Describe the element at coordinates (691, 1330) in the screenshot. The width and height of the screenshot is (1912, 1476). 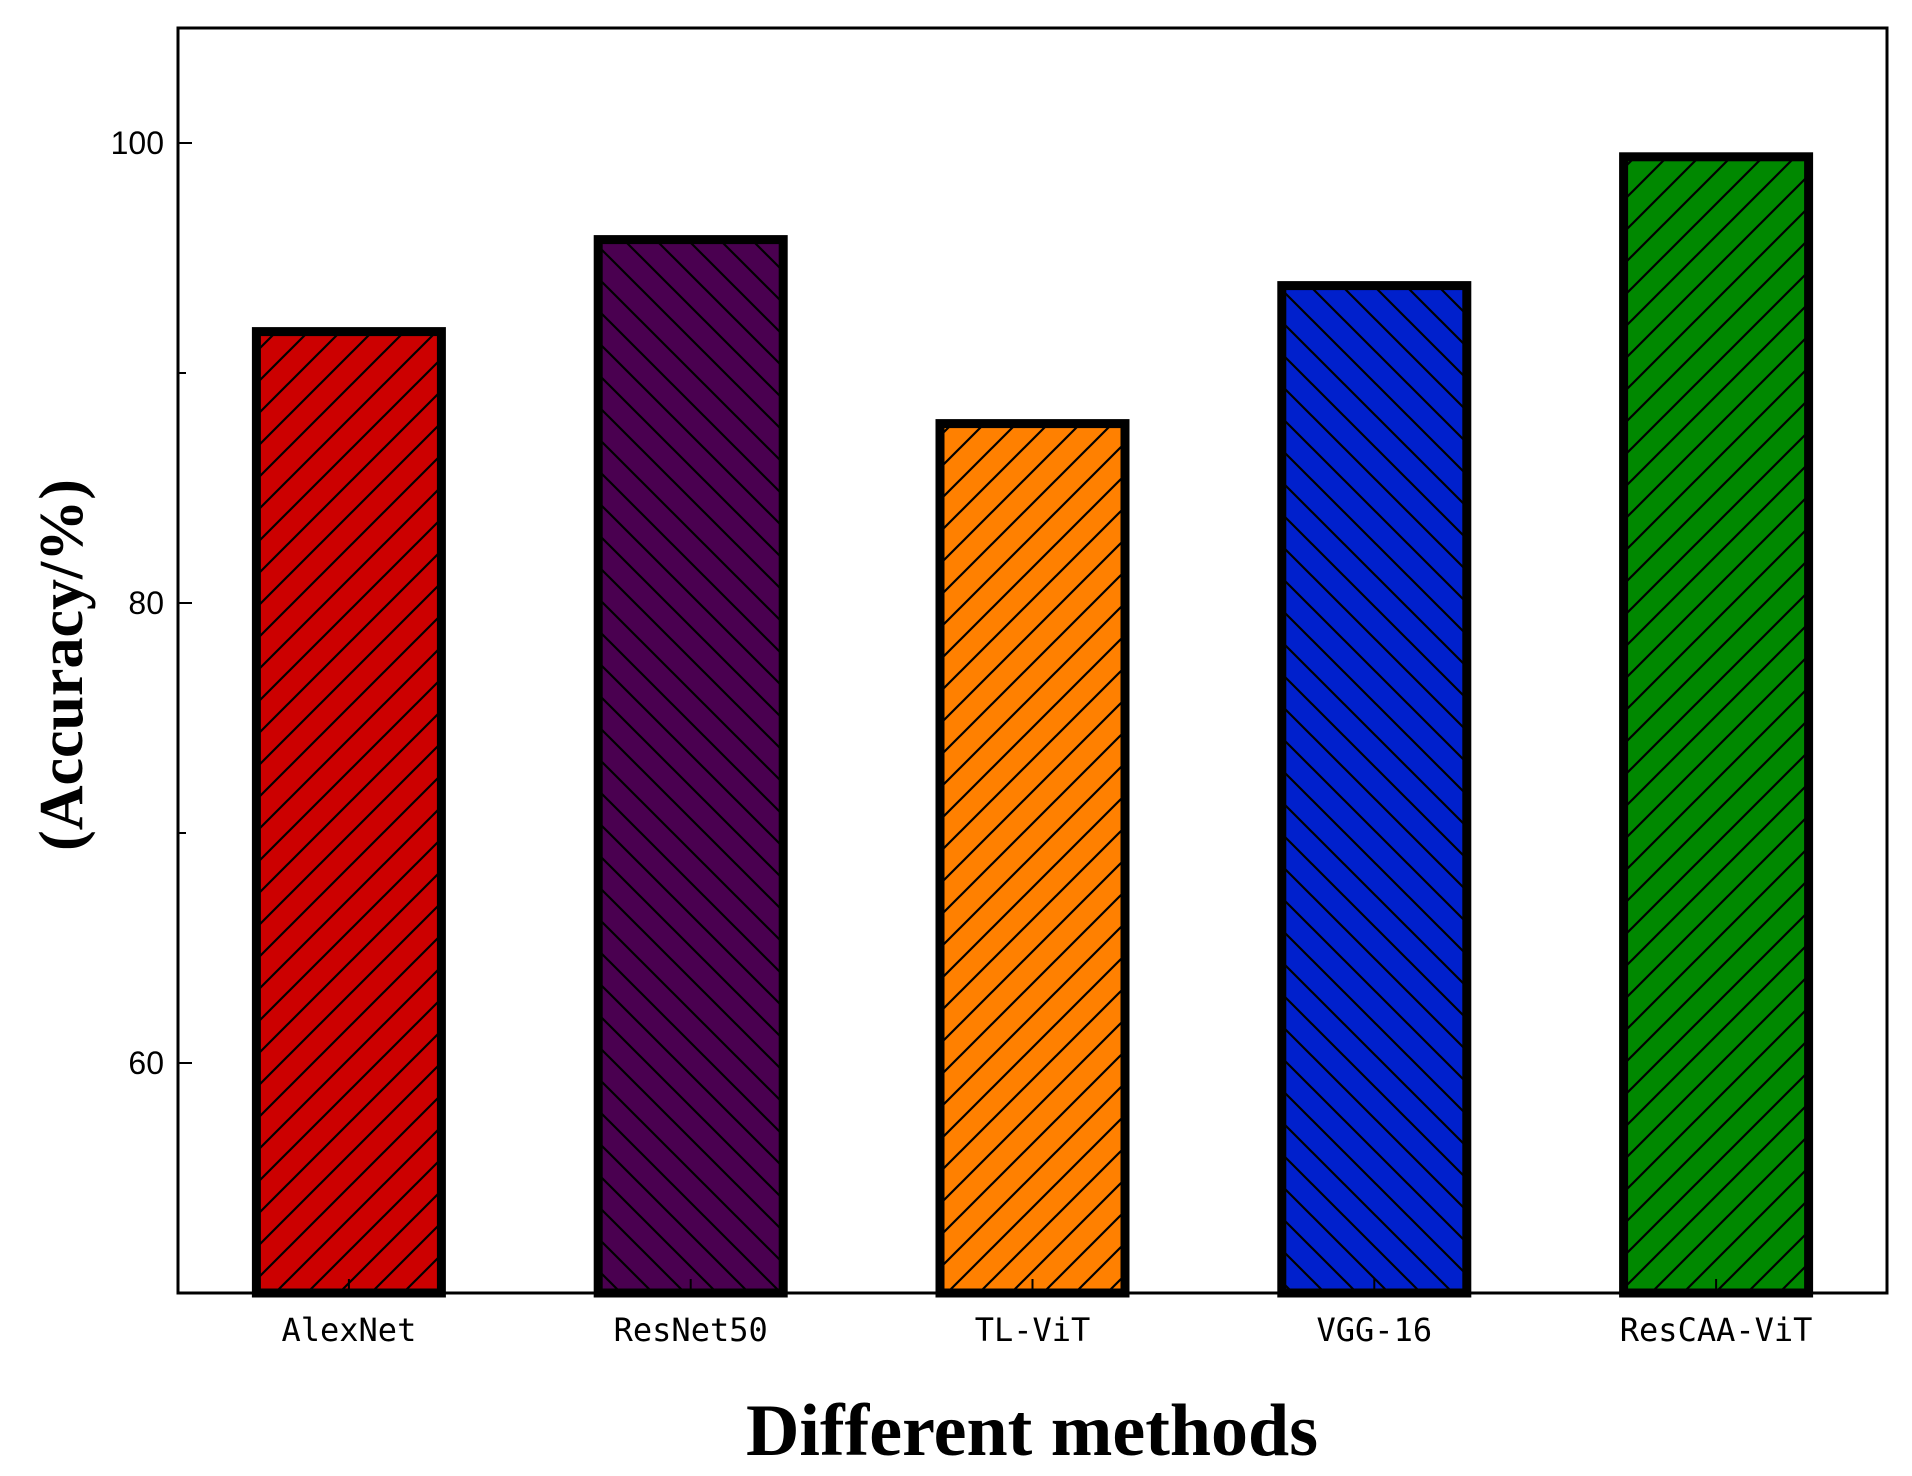
I see `x-tick-label: ResNet50` at that location.